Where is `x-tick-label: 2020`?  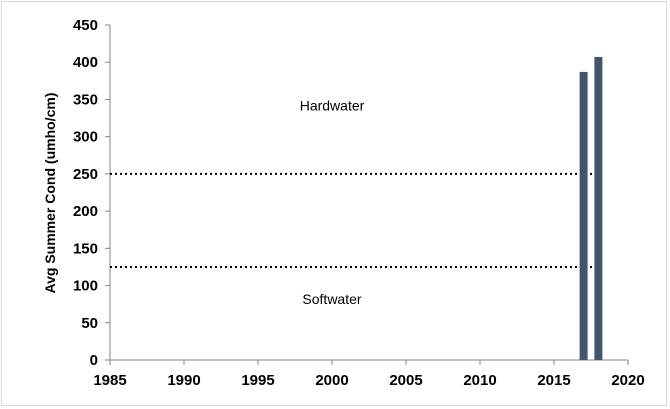 x-tick-label: 2020 is located at coordinates (627, 380).